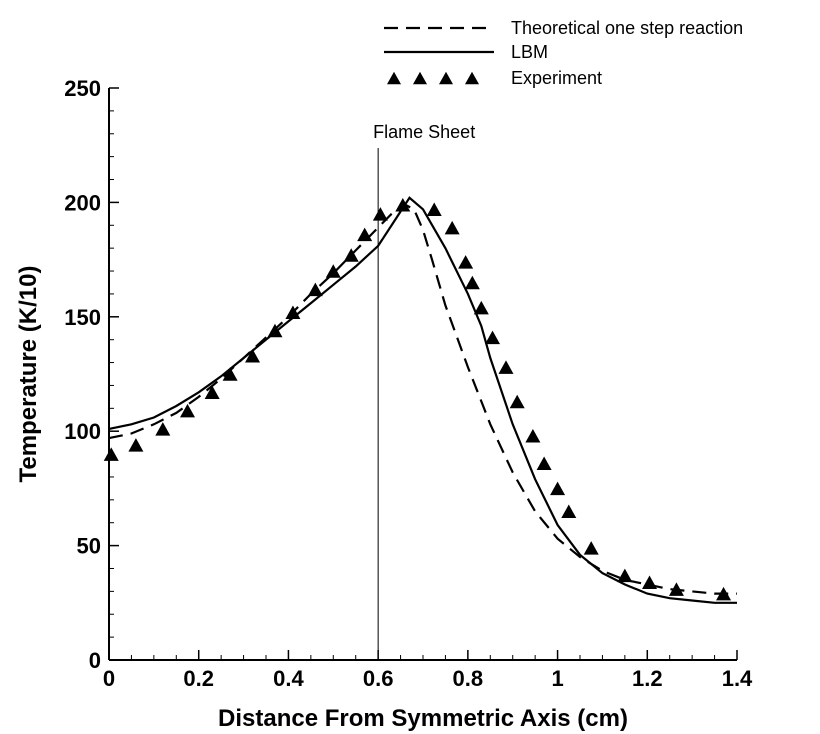 This screenshot has width=820, height=734. I want to click on y-tick-label: 100, so click(82, 431).